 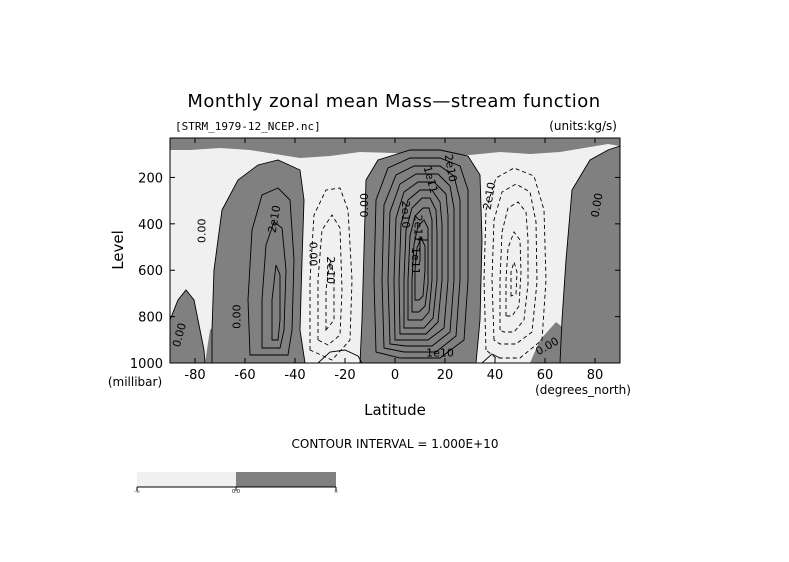 I want to click on colorbar-label-right: ∞, so click(x=336, y=492).